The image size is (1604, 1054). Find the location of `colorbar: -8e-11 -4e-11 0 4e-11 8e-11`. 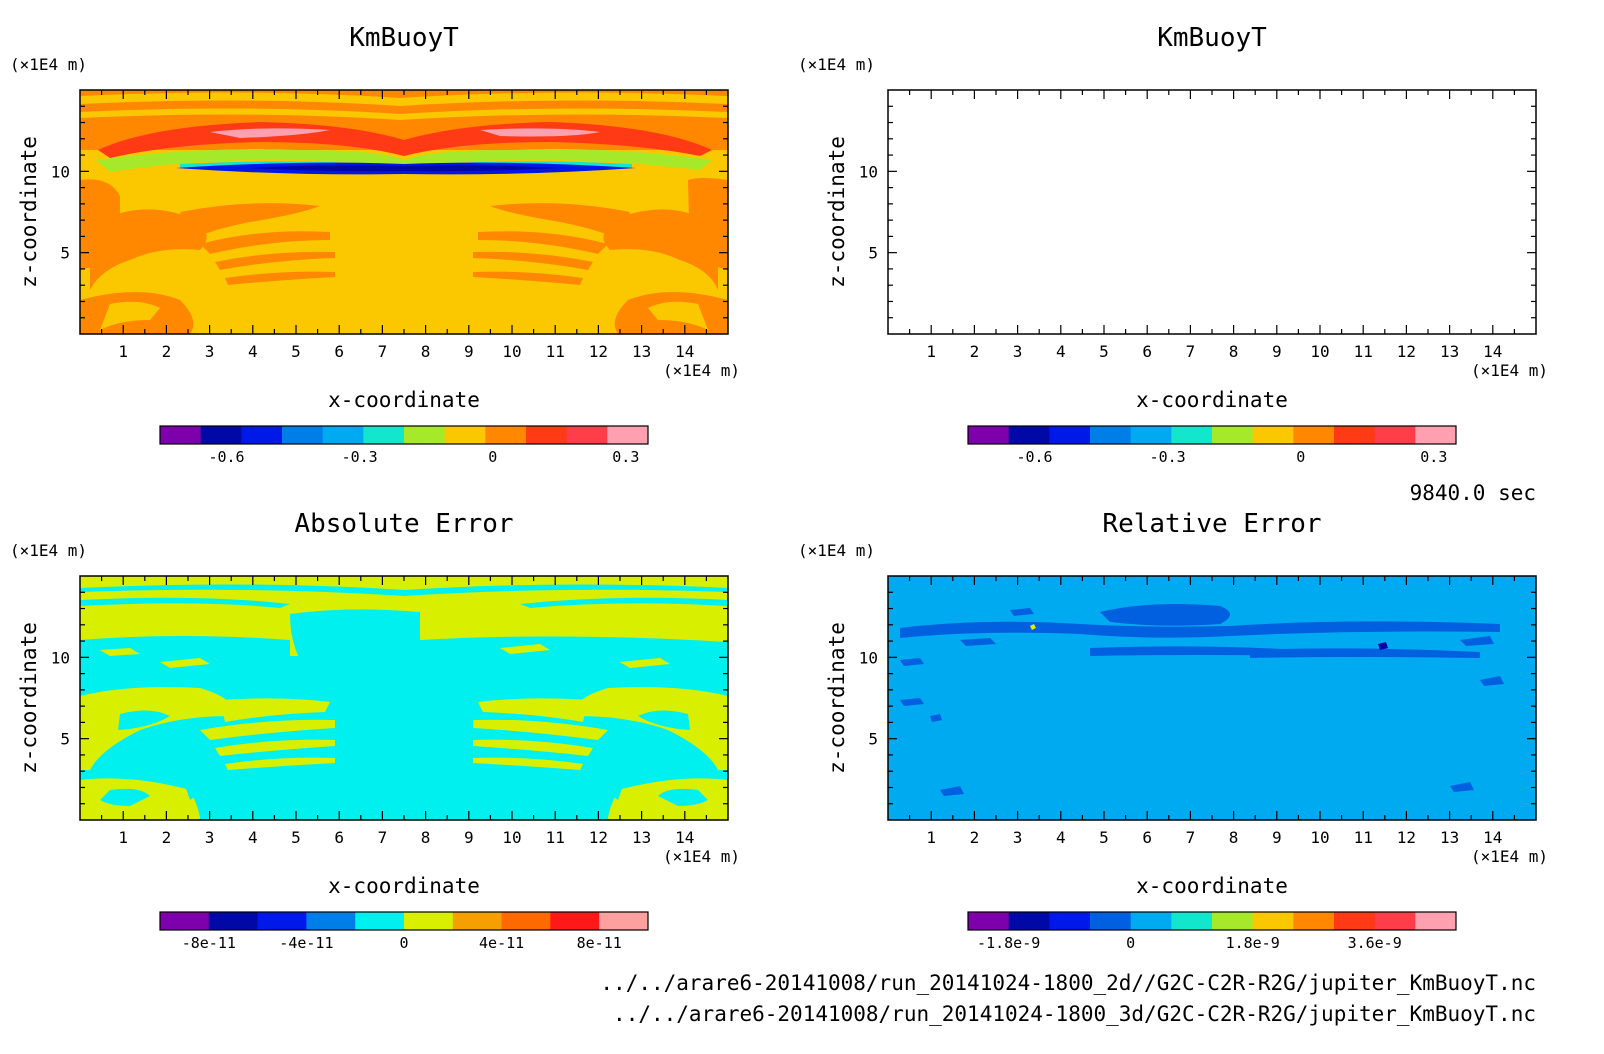

colorbar: -8e-11 -4e-11 0 4e-11 8e-11 is located at coordinates (404, 931).